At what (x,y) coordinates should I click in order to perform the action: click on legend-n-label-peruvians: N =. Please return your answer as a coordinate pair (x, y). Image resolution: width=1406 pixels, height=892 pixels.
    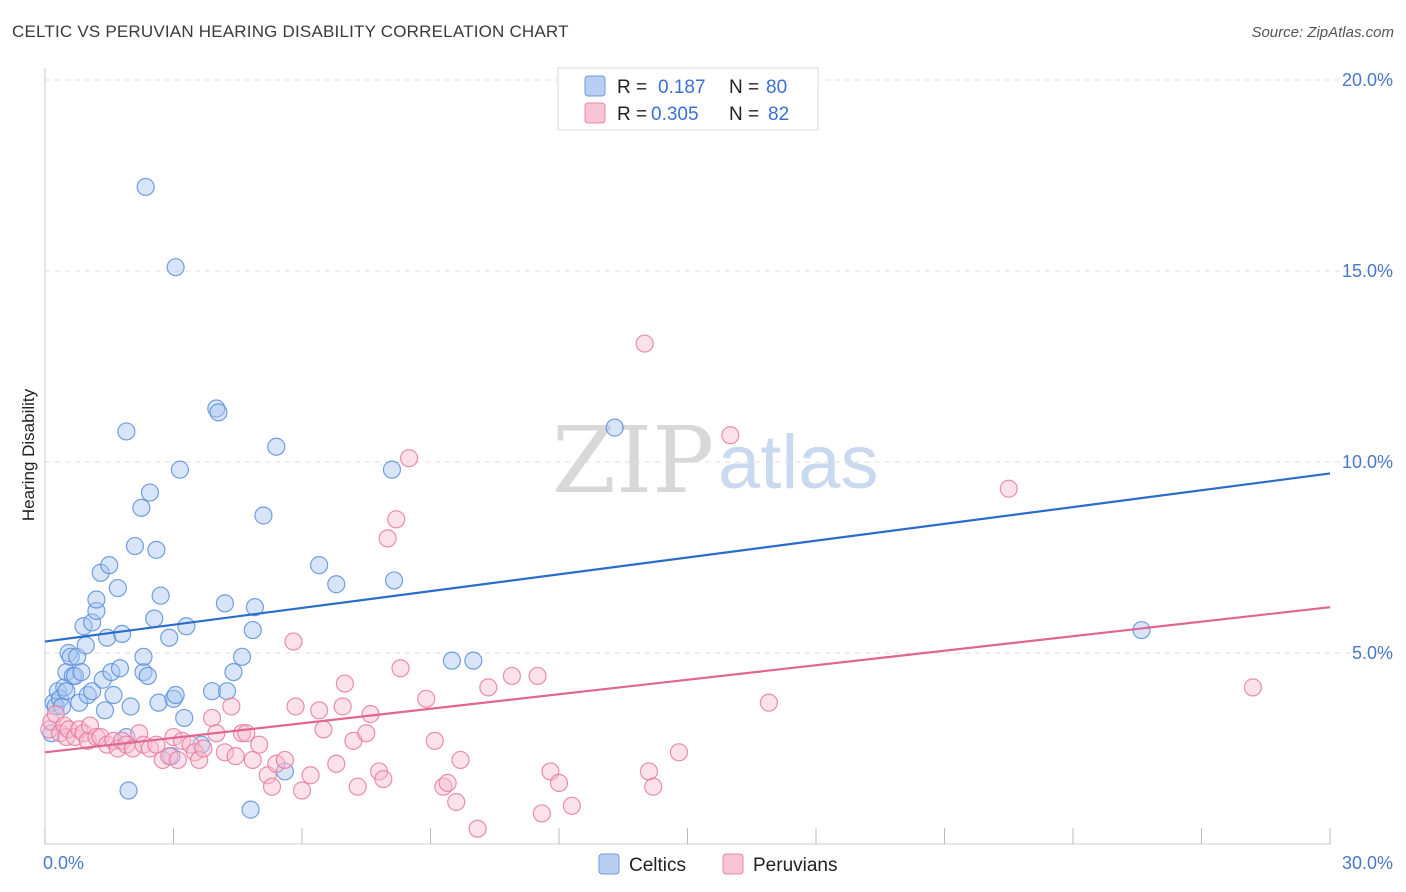
    Looking at the image, I should click on (744, 114).